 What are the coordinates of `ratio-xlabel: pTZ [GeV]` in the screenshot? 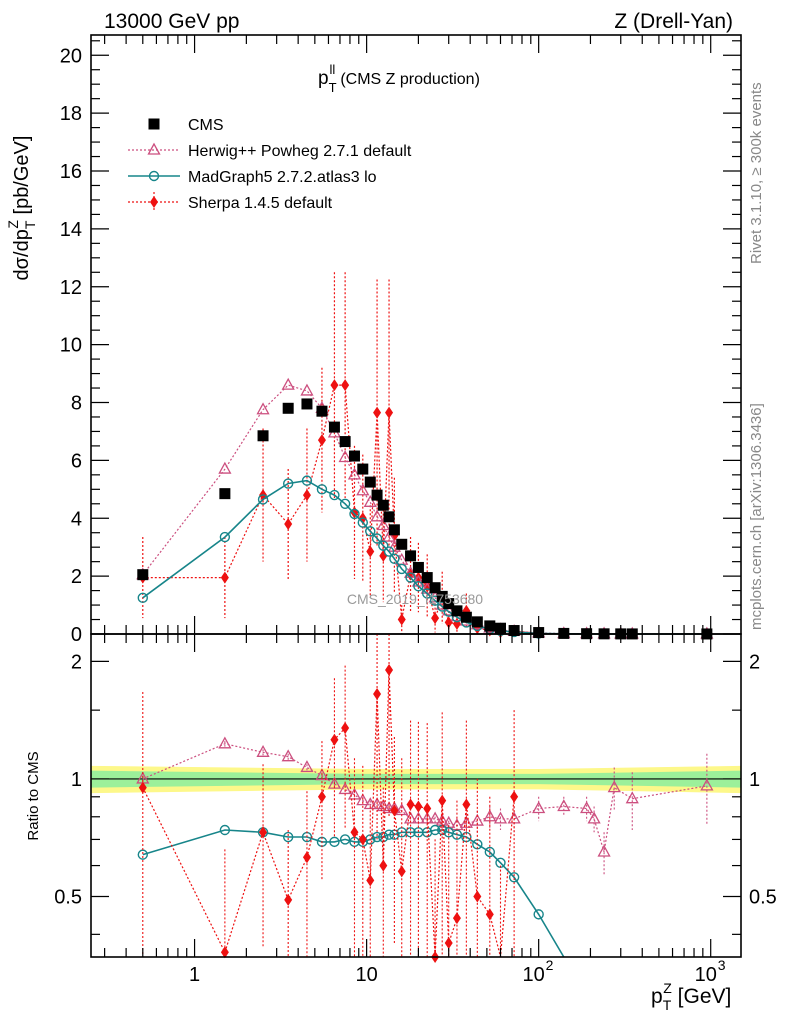 It's located at (691, 996).